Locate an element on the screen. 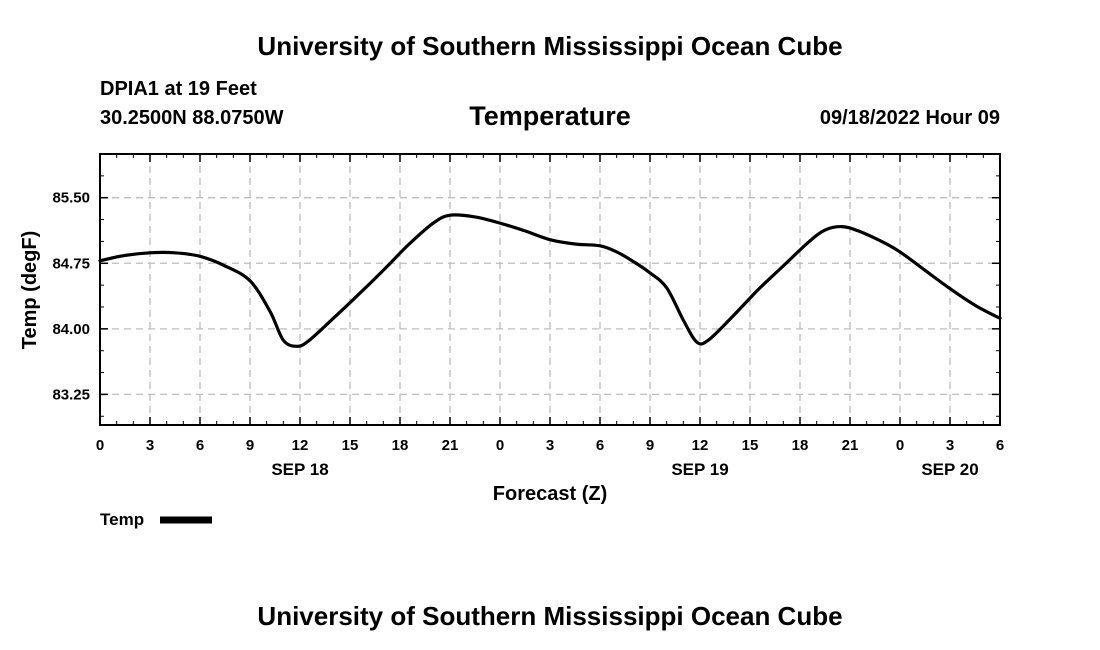  datetime-label: 09/18/2022 Hour 09 is located at coordinates (910, 118).